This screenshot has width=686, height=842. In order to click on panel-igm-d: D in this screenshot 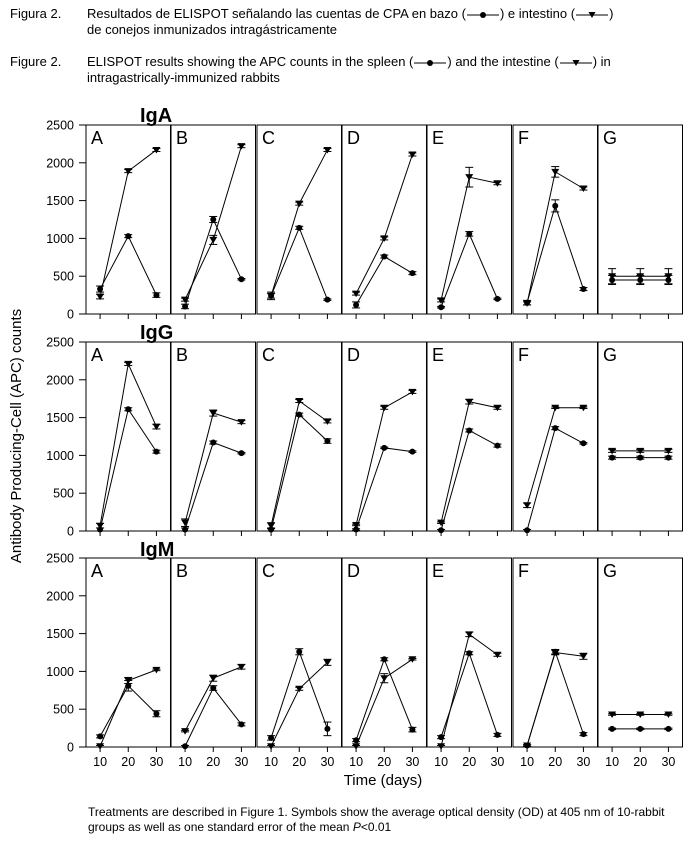, I will do `click(384, 654)`.